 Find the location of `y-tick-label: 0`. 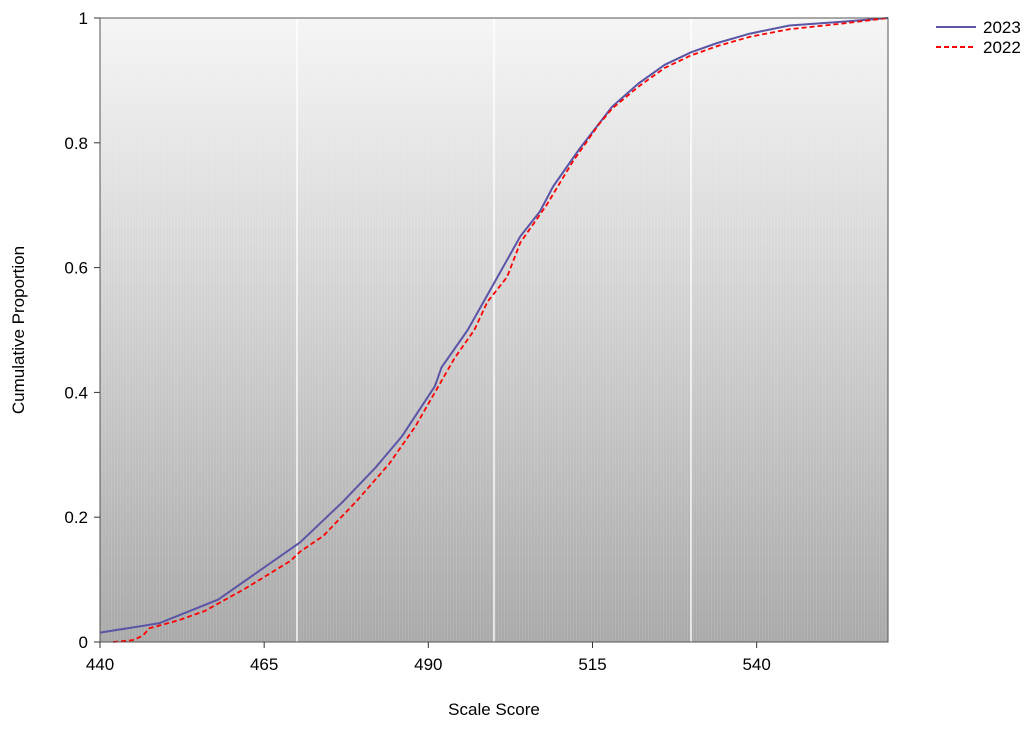

y-tick-label: 0 is located at coordinates (83, 642).